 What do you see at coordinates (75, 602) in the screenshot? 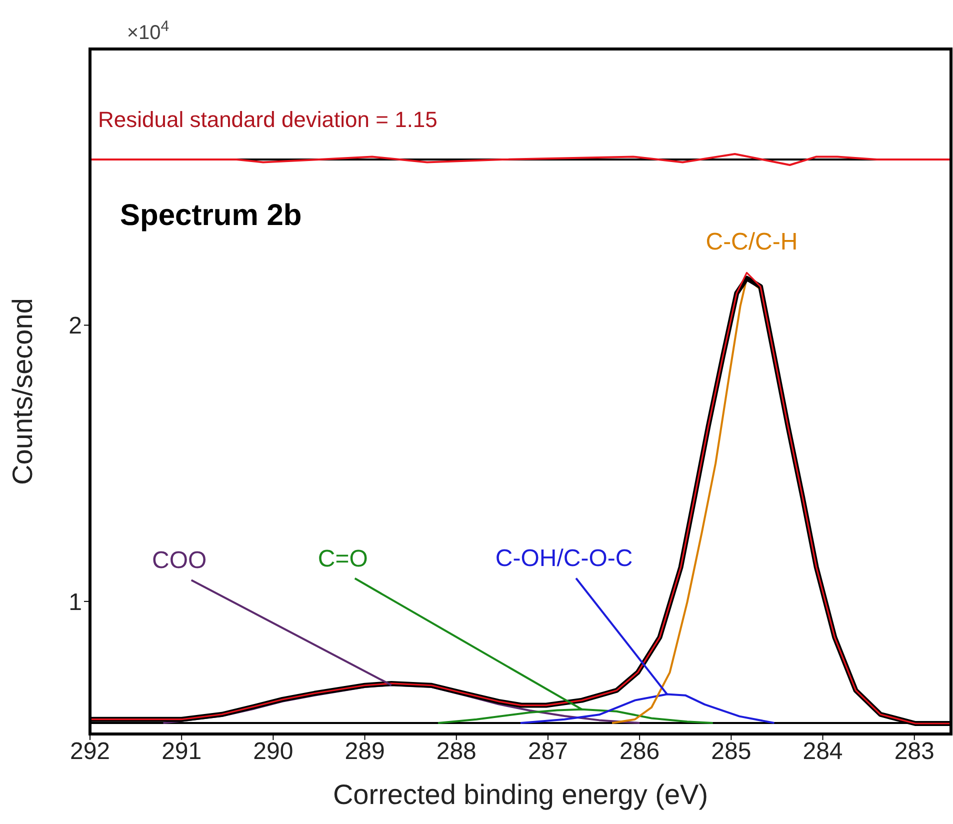
I see `y-tick-label: 1` at bounding box center [75, 602].